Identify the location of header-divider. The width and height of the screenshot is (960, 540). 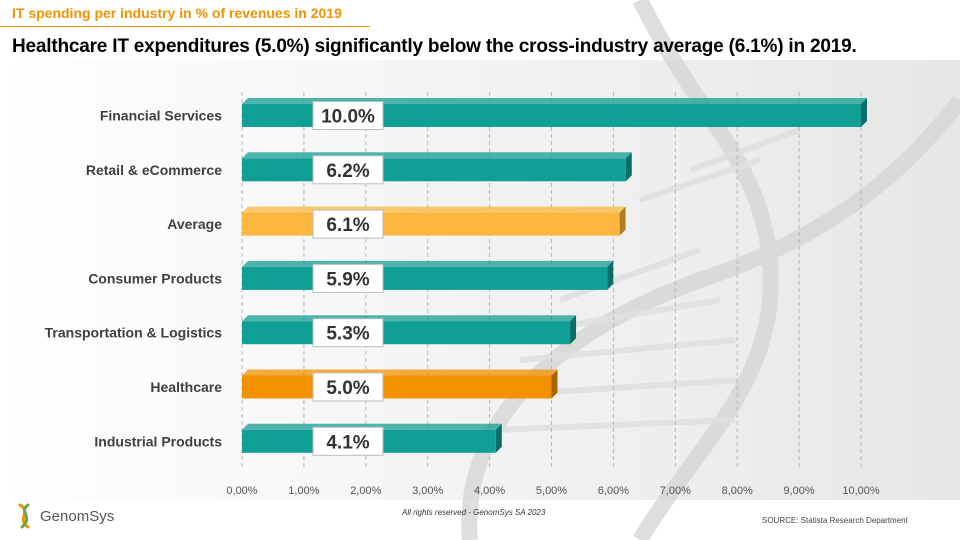
(185, 26).